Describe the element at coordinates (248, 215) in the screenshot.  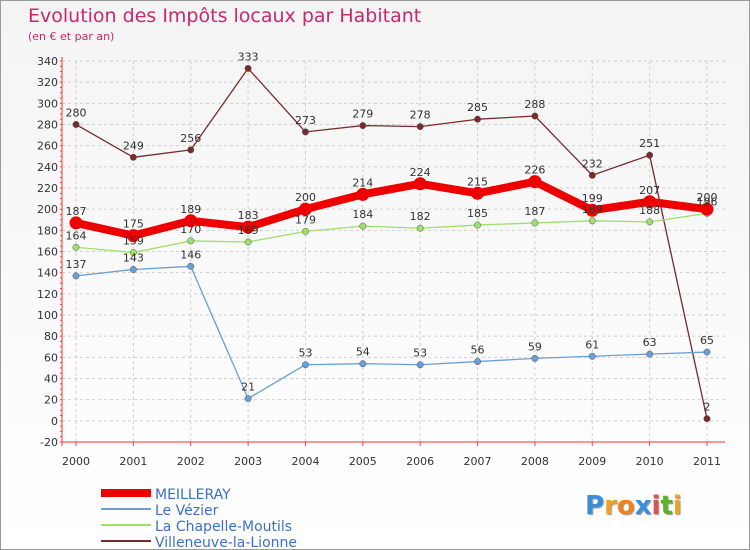
I see `data-label: 183` at that location.